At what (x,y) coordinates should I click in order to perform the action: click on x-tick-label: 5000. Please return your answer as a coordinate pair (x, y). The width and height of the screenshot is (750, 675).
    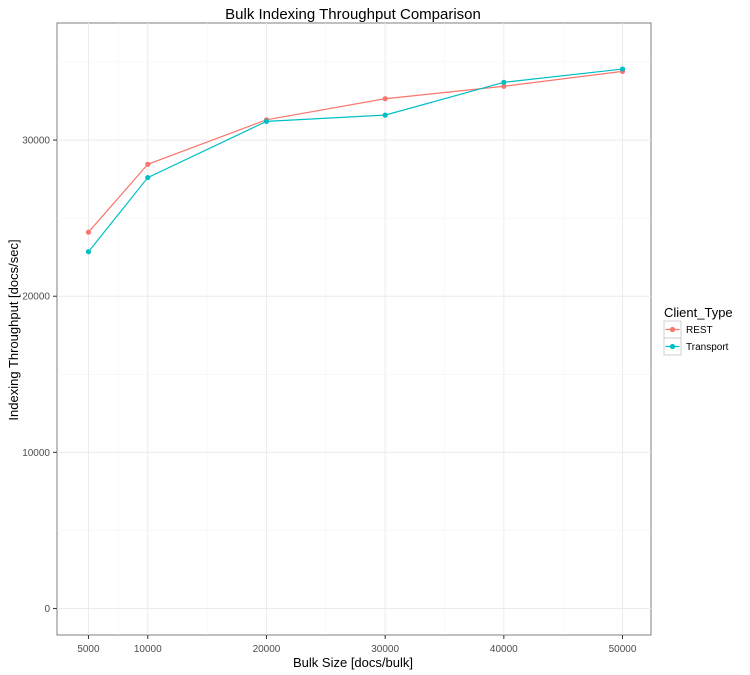
    Looking at the image, I should click on (88, 649).